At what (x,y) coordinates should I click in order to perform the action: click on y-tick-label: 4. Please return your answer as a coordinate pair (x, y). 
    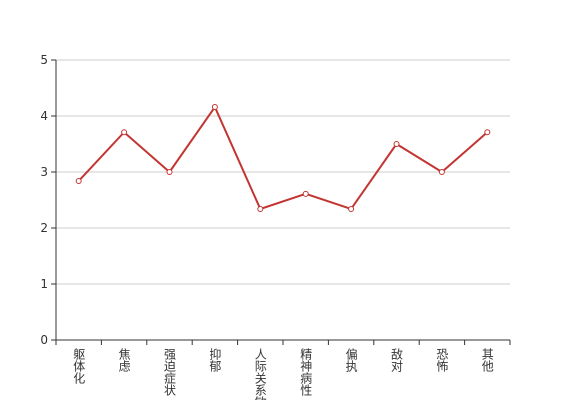
    Looking at the image, I should click on (44, 116).